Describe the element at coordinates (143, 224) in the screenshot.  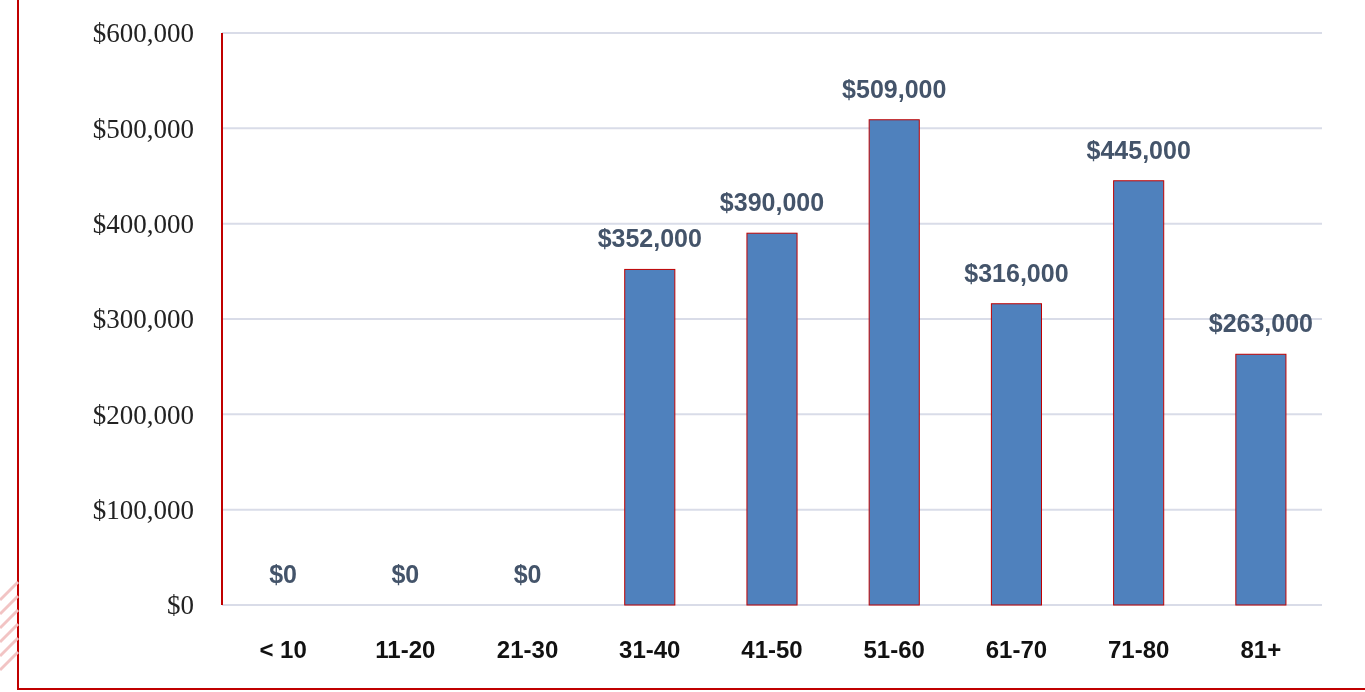
I see `y-tick-label: $400,000` at that location.